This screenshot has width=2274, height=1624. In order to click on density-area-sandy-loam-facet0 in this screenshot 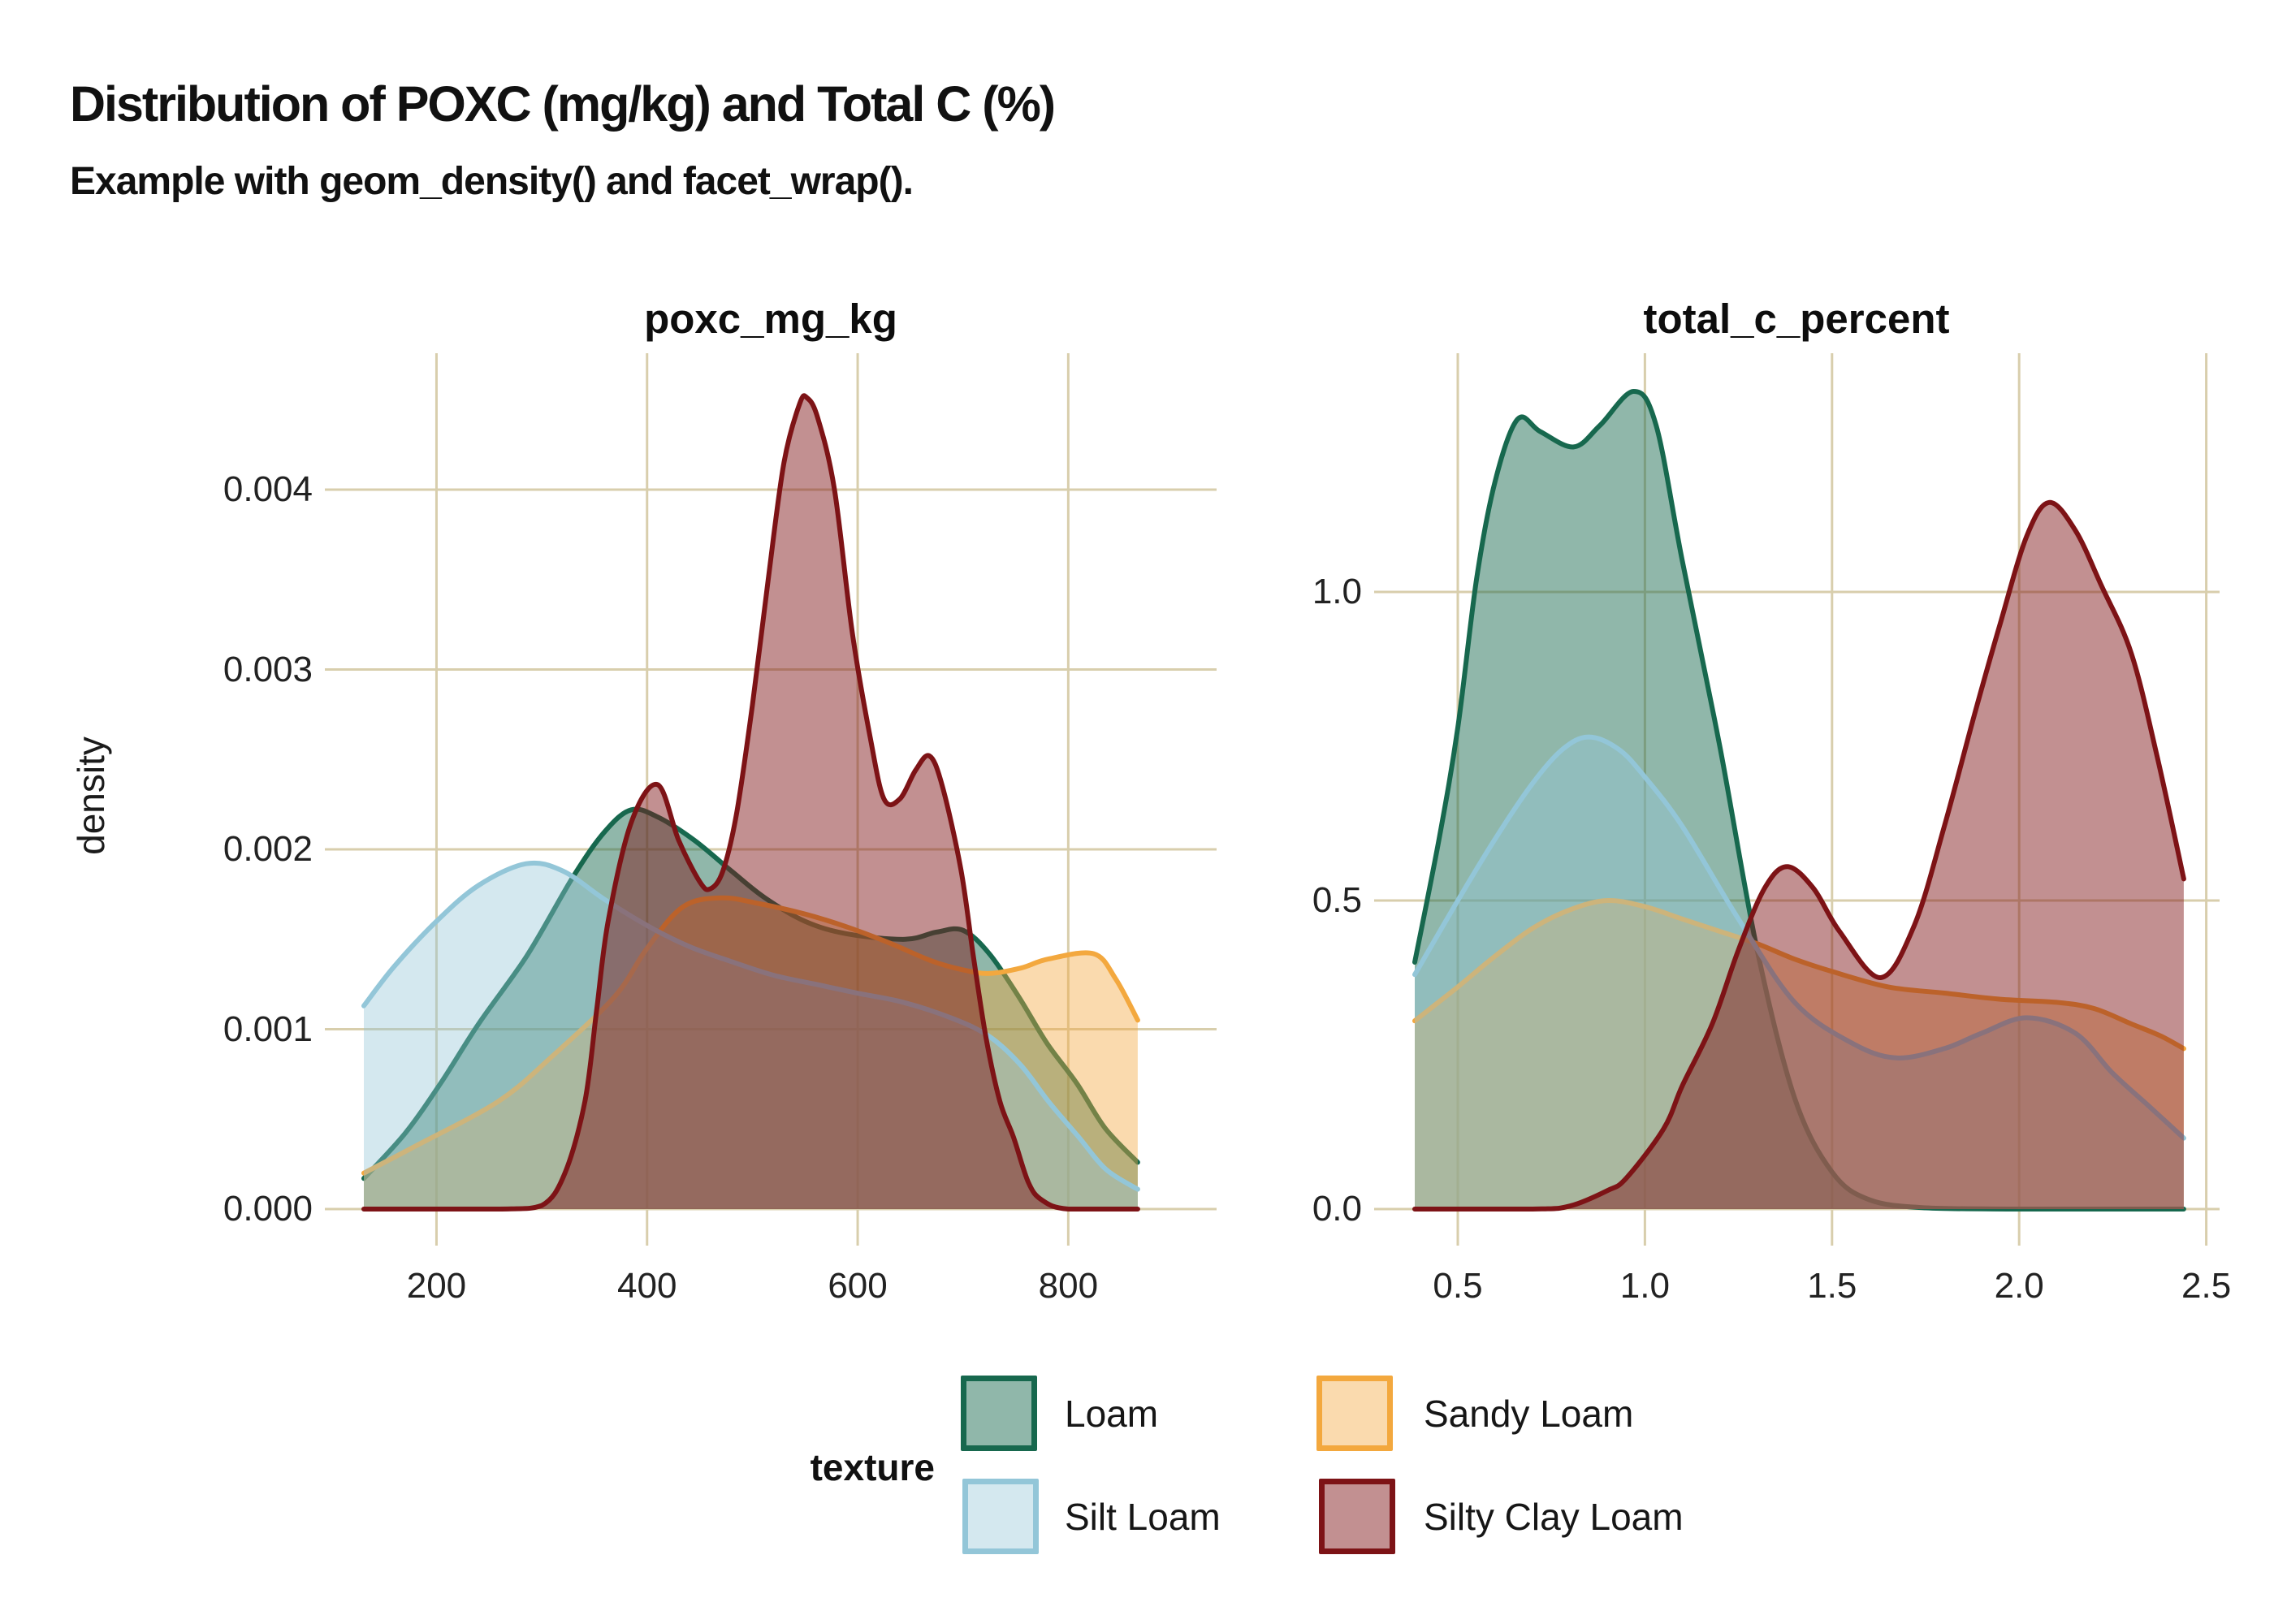, I will do `click(751, 1053)`.